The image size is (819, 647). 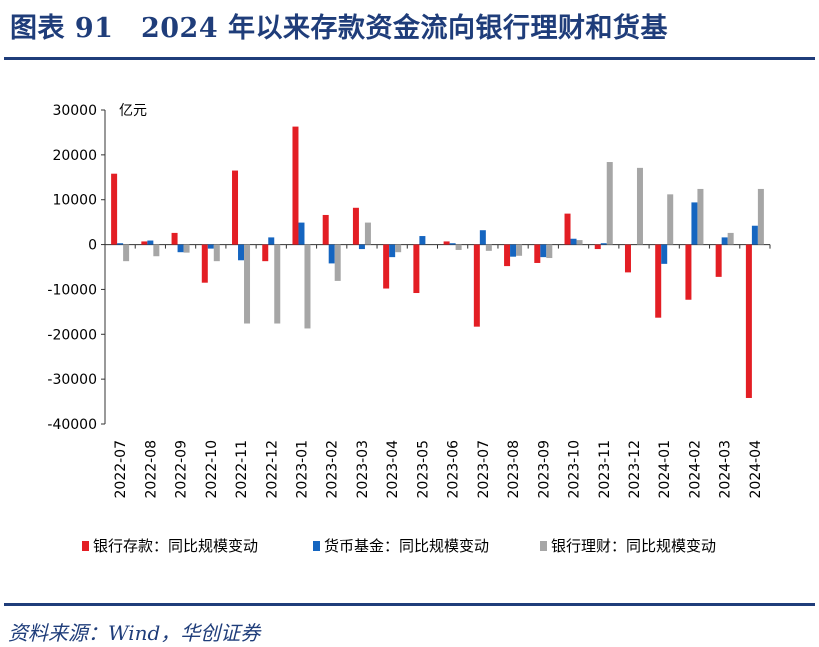 What do you see at coordinates (409, 604) in the screenshot?
I see `bottom-rule` at bounding box center [409, 604].